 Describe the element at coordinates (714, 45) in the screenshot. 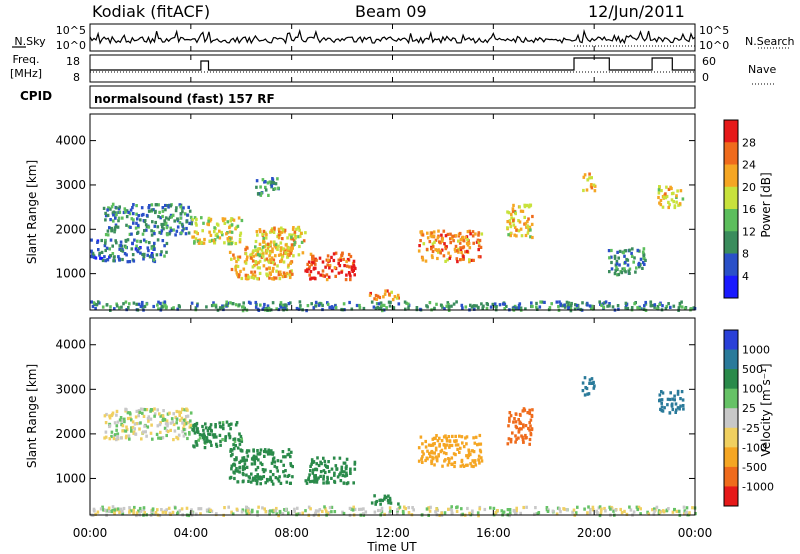

I see `noise-tick-low-right: 10^0` at that location.